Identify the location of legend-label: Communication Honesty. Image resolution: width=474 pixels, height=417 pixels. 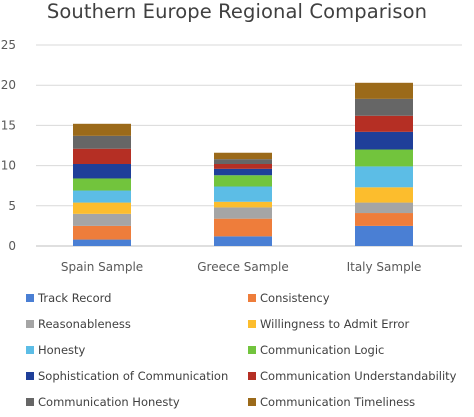
(109, 402).